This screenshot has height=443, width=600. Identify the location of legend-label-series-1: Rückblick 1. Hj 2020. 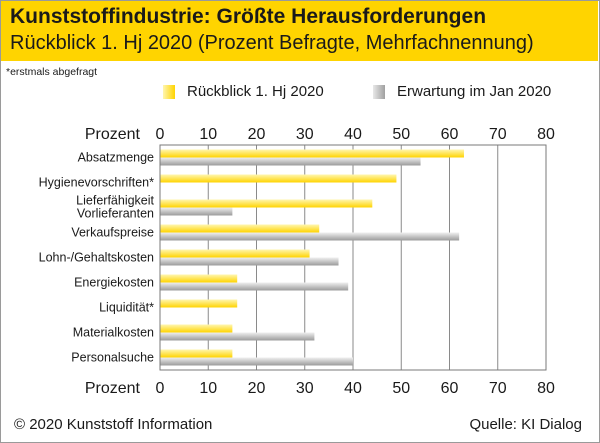
(255, 91).